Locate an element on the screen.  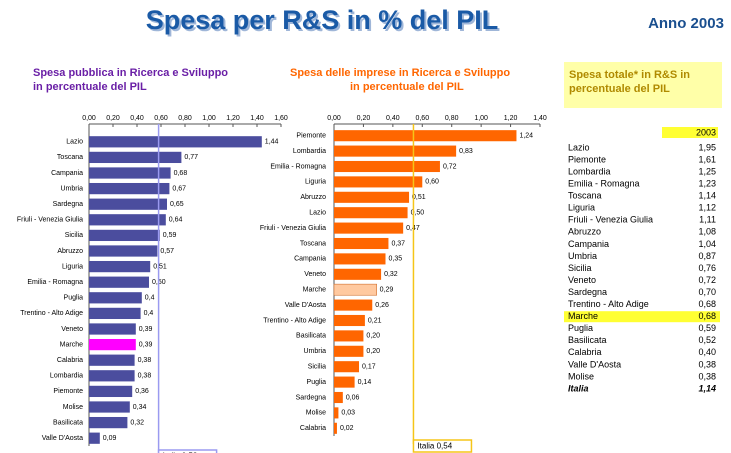
row-label: Campania is located at coordinates (588, 244).